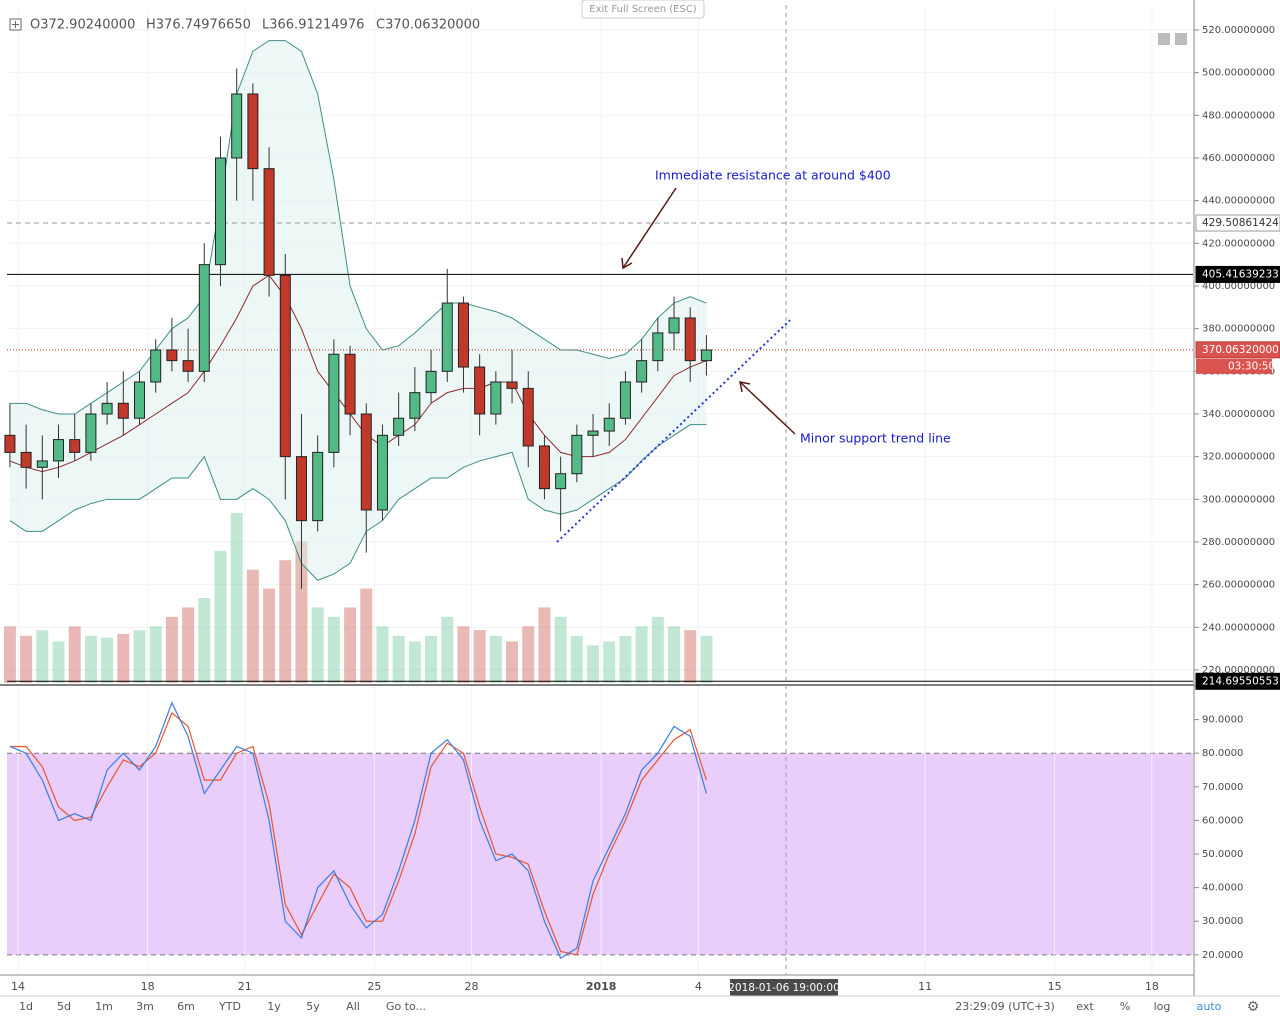 This screenshot has height=1024, width=1280. I want to click on range-button: 1d, so click(26, 1006).